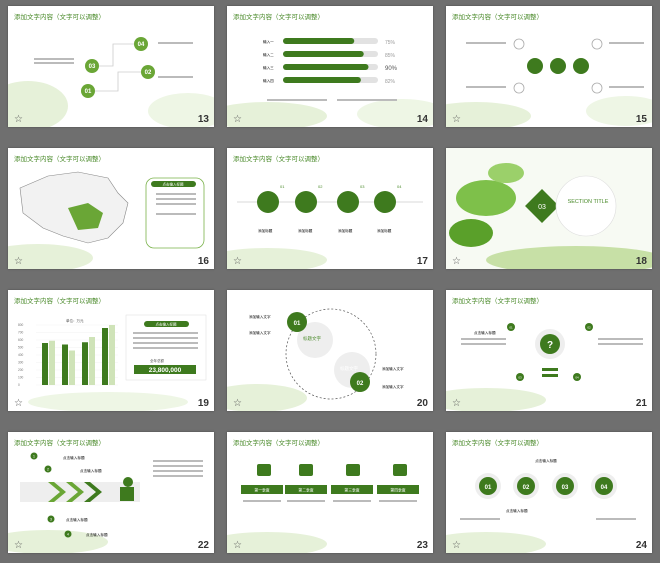 The height and width of the screenshot is (563, 660). Describe the element at coordinates (641, 261) in the screenshot. I see `slide-number: 18` at that location.